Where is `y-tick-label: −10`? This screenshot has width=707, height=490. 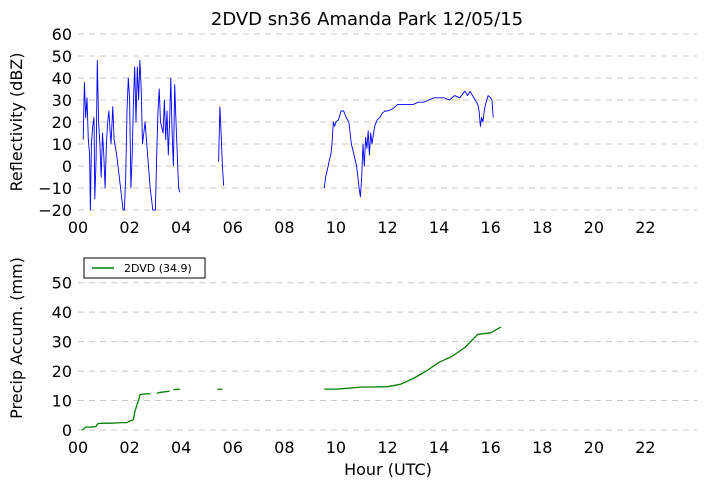
y-tick-label: −10 is located at coordinates (55, 188).